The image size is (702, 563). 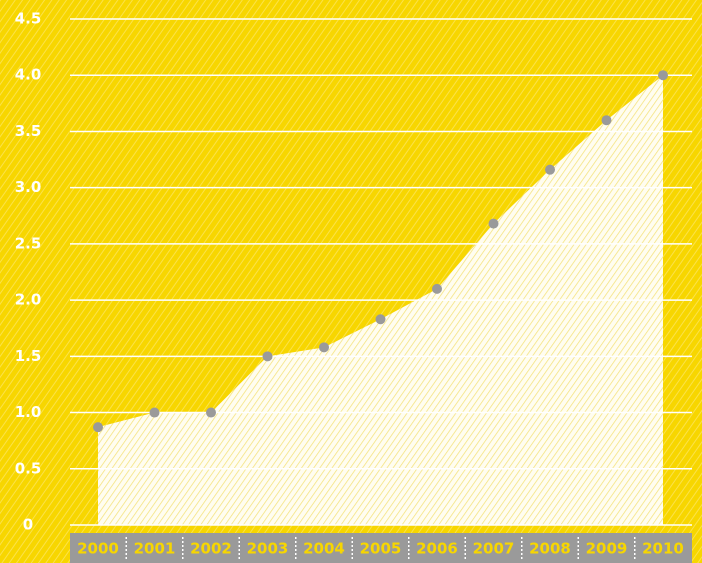 What do you see at coordinates (28, 525) in the screenshot?
I see `y-tick-label: 0` at bounding box center [28, 525].